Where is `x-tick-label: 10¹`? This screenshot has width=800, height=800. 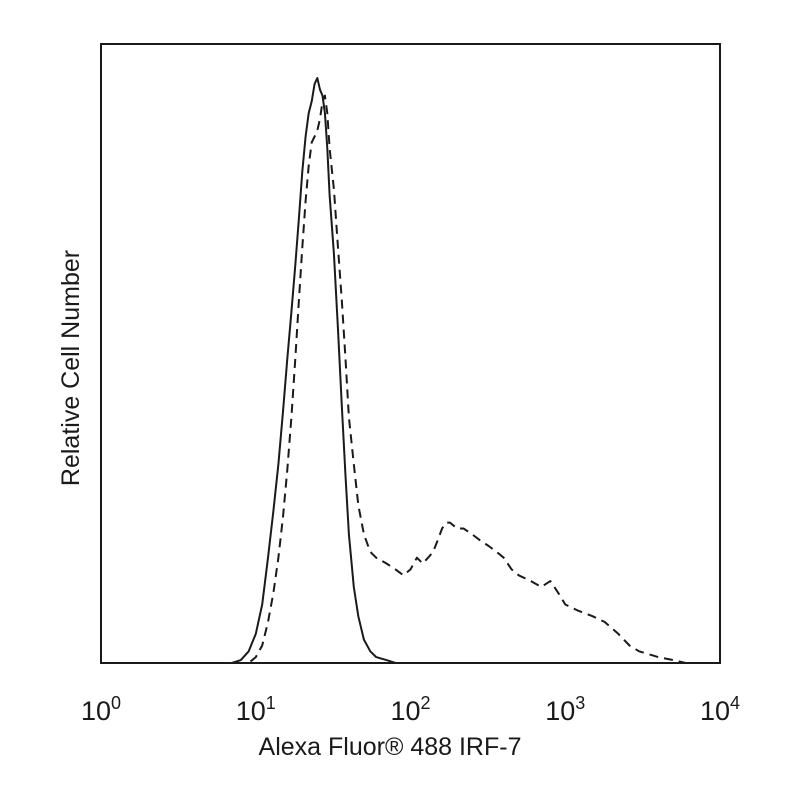 x-tick-label: 10¹ is located at coordinates (256, 709).